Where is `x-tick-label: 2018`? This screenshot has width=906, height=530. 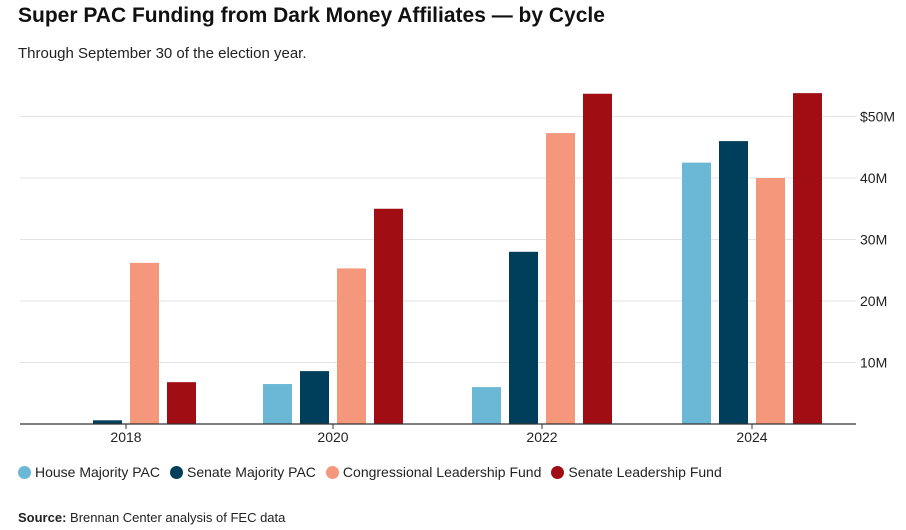 x-tick-label: 2018 is located at coordinates (125, 437).